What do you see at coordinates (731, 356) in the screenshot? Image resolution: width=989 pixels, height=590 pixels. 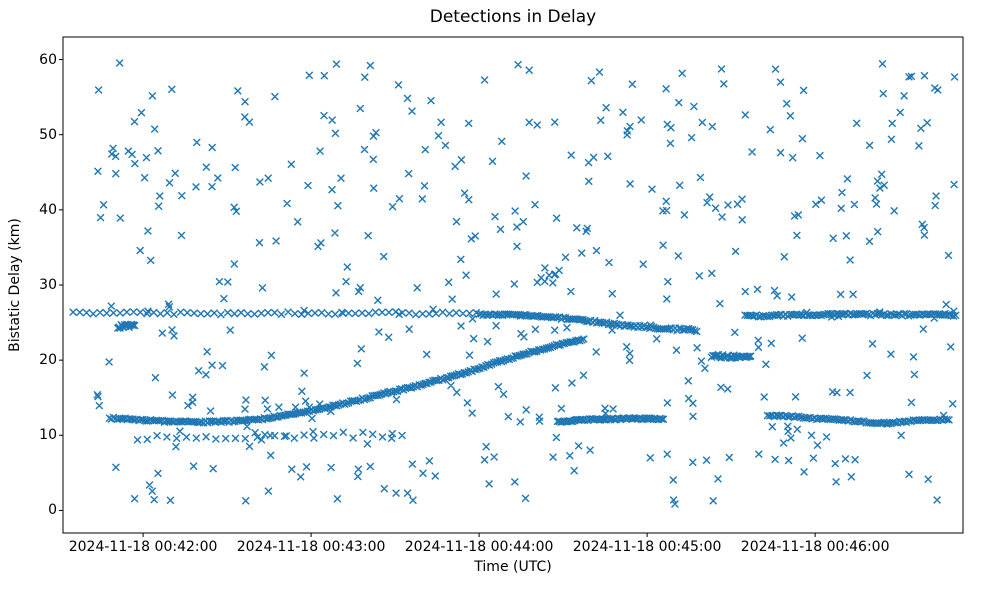 I see `track-cluster-20p5` at bounding box center [731, 356].